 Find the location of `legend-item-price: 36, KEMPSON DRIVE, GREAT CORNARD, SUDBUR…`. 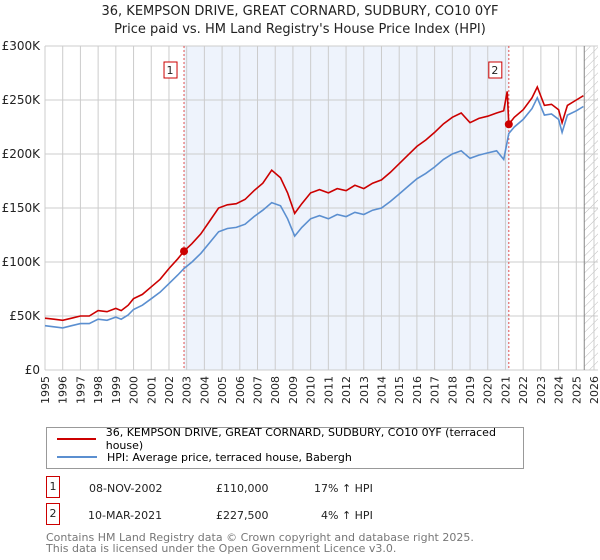

legend-item-price: 36, KEMPSON DRIVE, GREAT CORNARD, SUDBUR… is located at coordinates (290, 439).